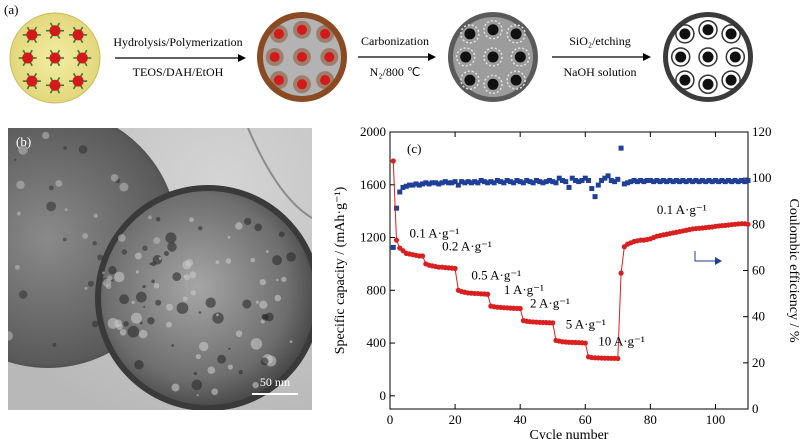 This screenshot has height=439, width=800. What do you see at coordinates (755, 408) in the screenshot?
I see `y-tick-label-right: 0` at bounding box center [755, 408].